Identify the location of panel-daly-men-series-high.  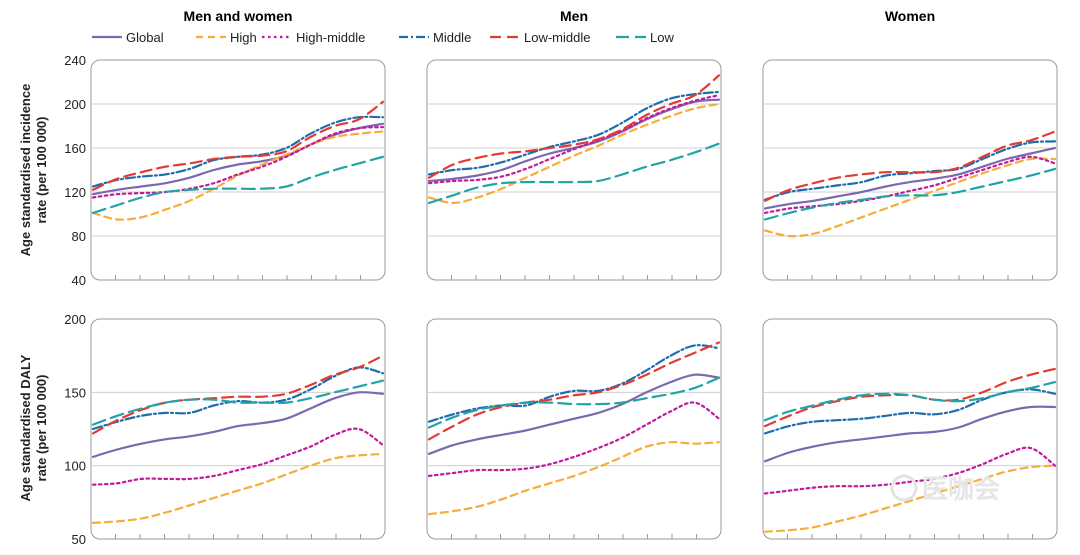
(574, 478).